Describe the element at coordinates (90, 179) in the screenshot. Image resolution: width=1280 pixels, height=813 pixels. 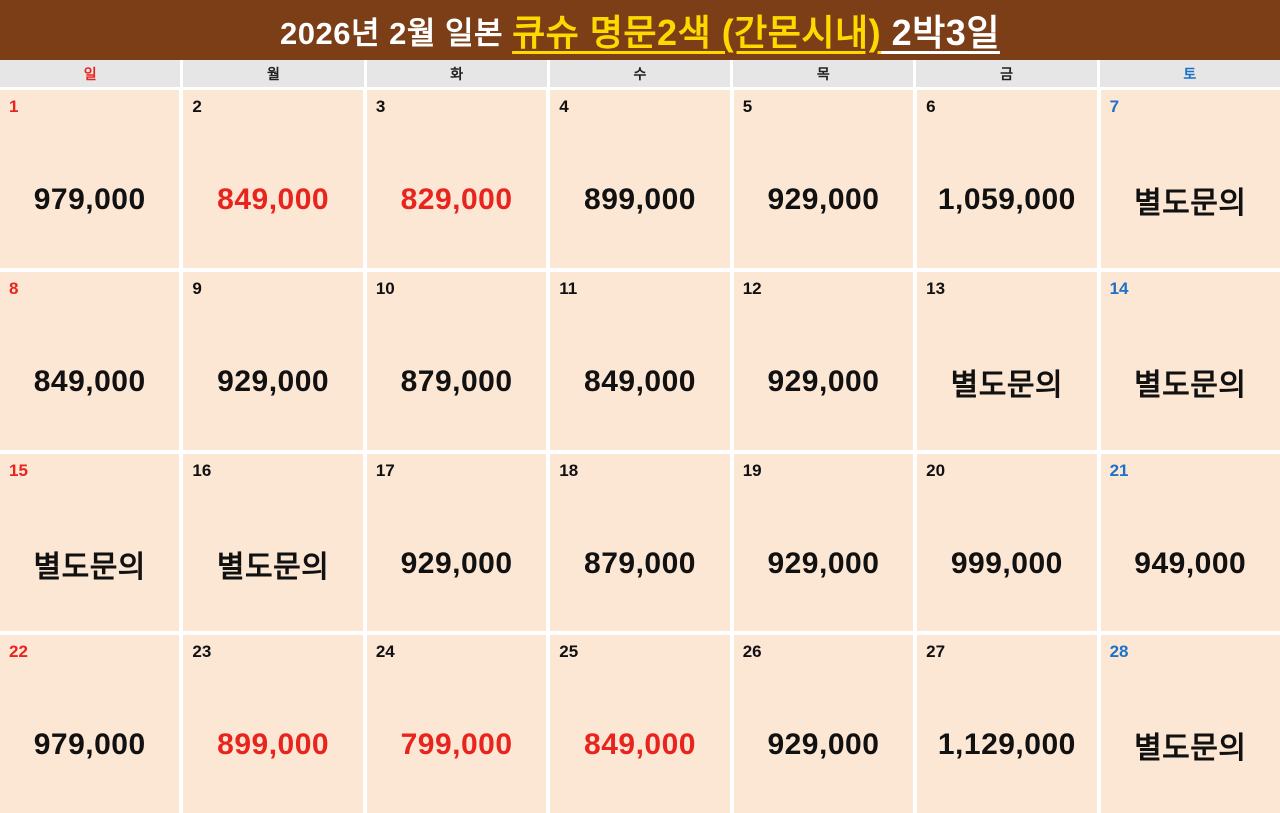
I see `calendar-cell: 1 979,000` at that location.